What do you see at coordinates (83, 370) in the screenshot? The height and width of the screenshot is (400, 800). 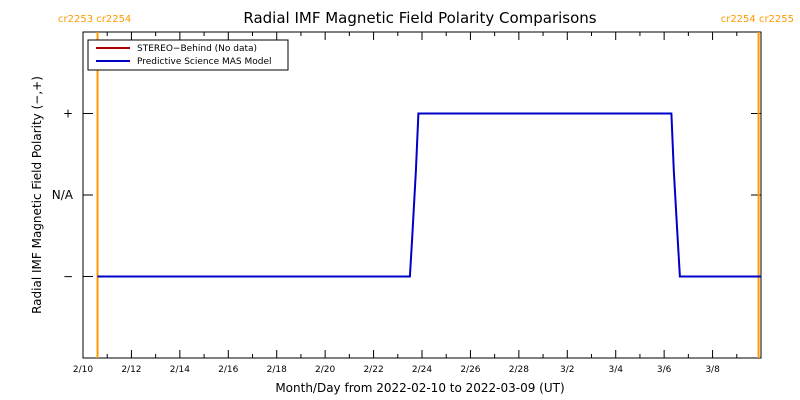 I see `x-tick-label: 2/10` at bounding box center [83, 370].